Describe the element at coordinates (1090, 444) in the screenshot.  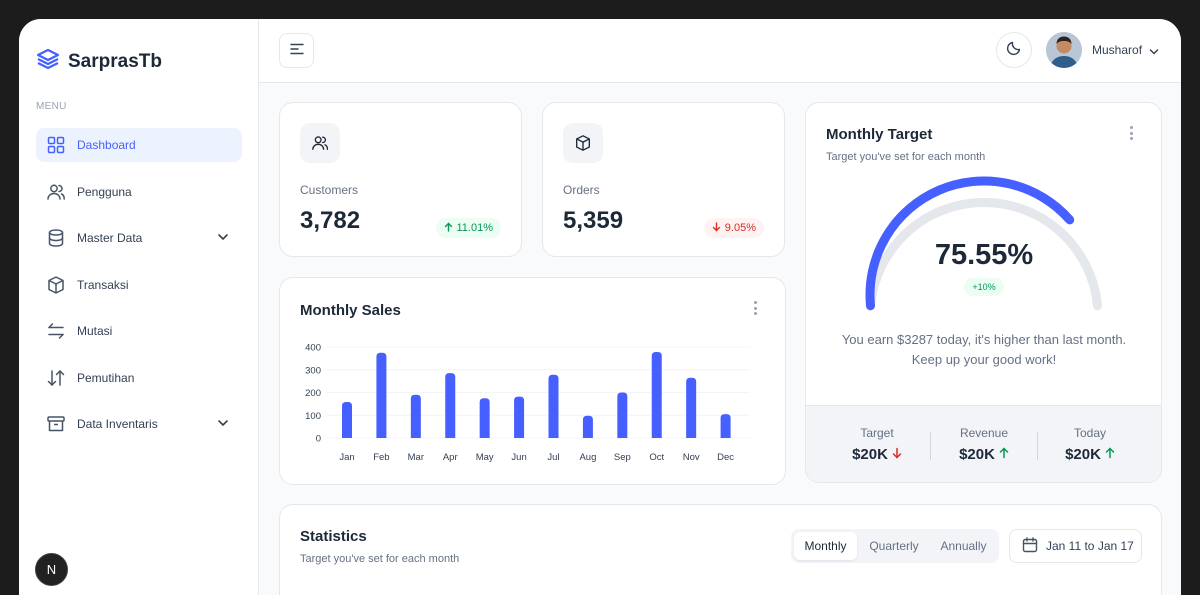
I see `summary-today: Today $20K` at that location.